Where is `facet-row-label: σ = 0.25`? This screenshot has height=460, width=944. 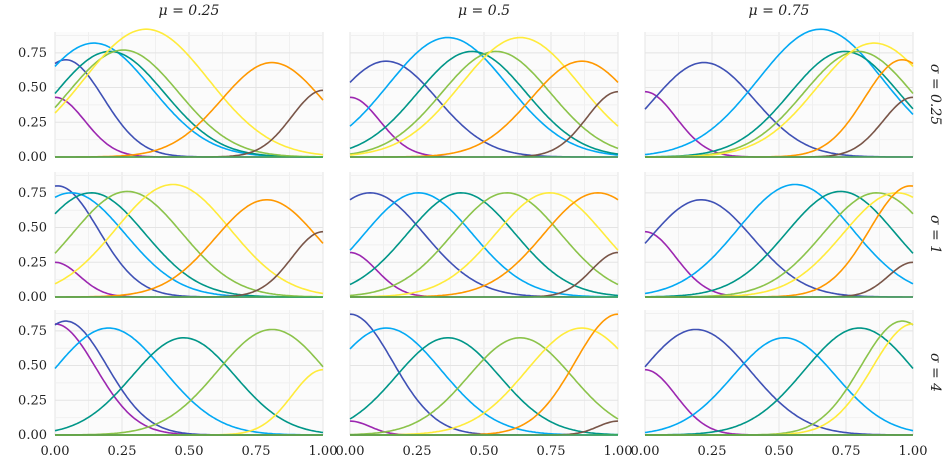 facet-row-label: σ = 0.25 is located at coordinates (935, 94).